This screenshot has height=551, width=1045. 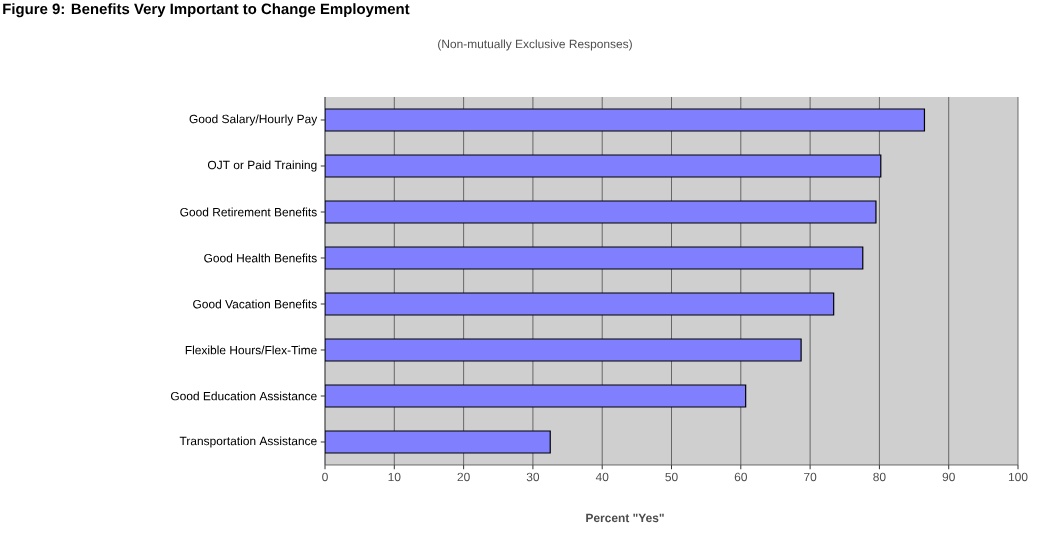 I want to click on y-tick-label: Good Health Benefits, so click(x=260, y=258).